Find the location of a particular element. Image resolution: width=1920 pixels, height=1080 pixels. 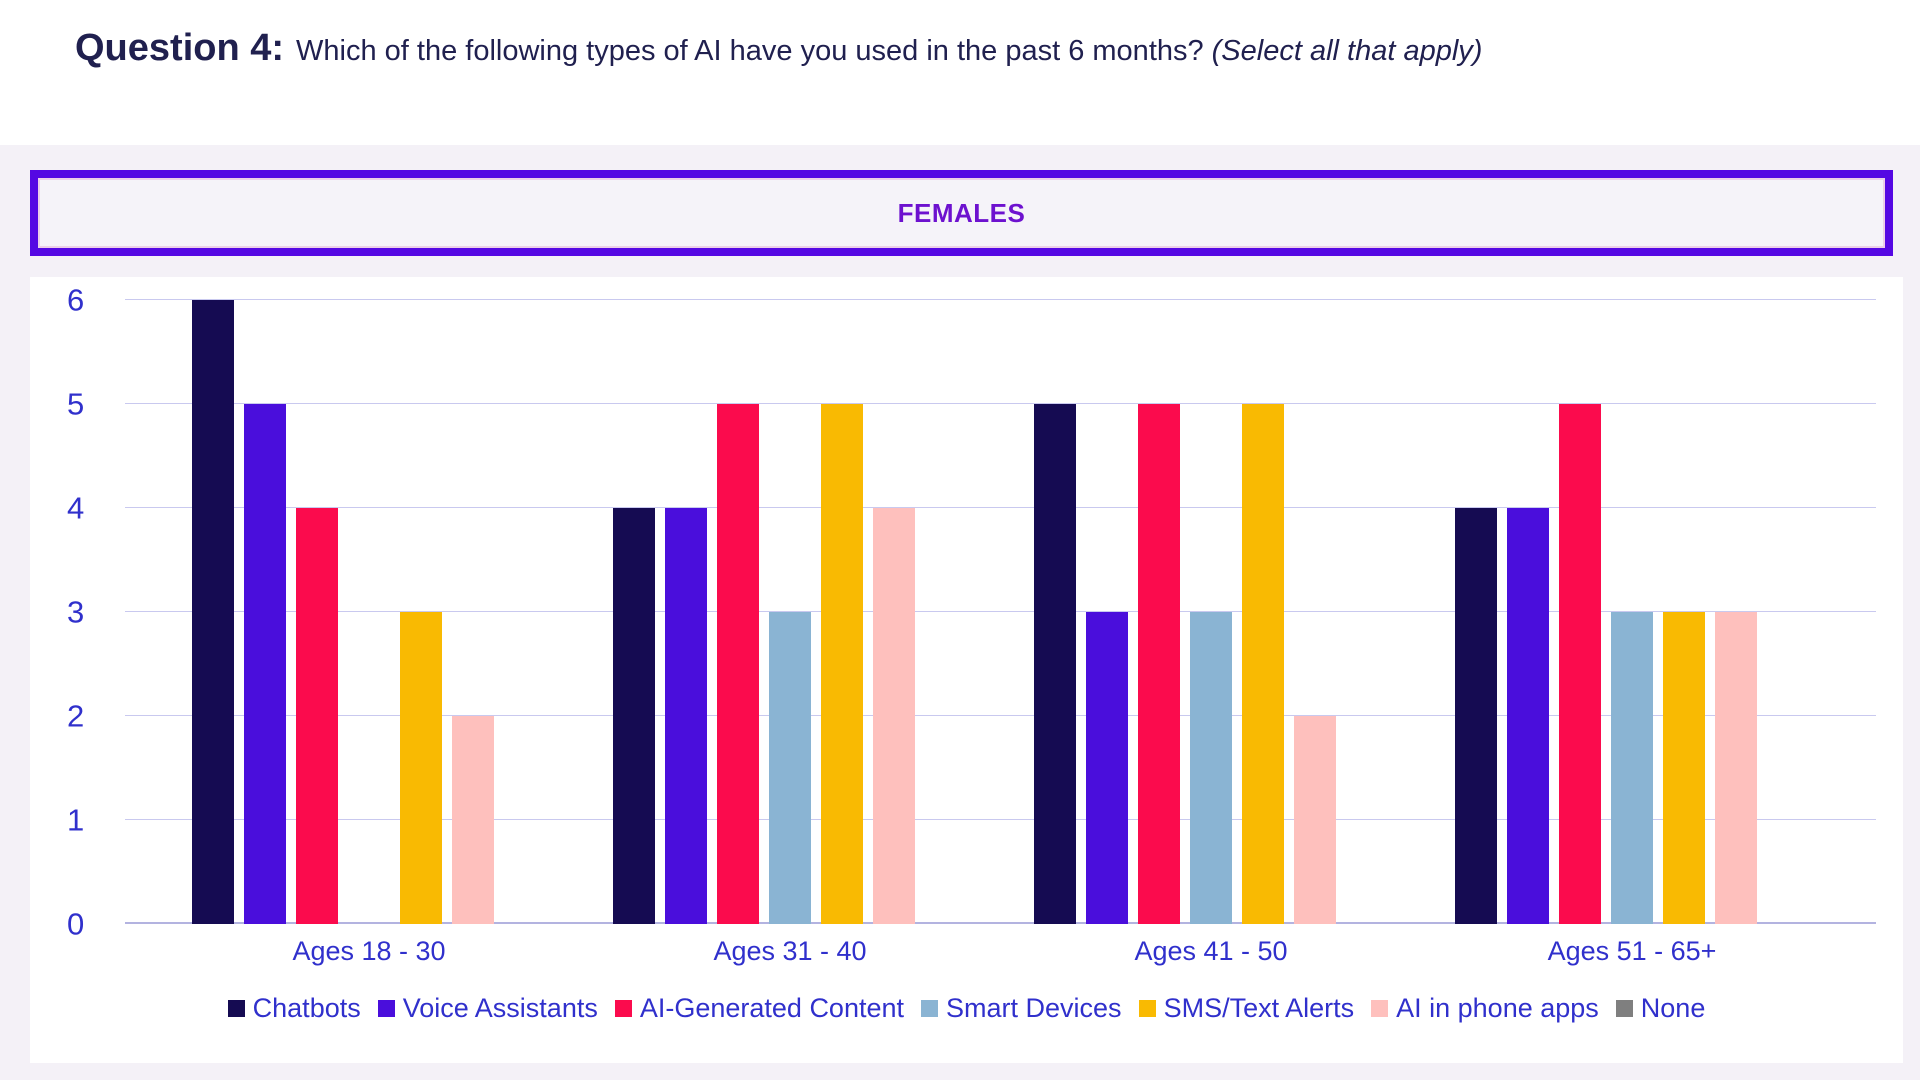

legend-item-ai-in-phone-apps: AI in phone apps is located at coordinates (1485, 1008).